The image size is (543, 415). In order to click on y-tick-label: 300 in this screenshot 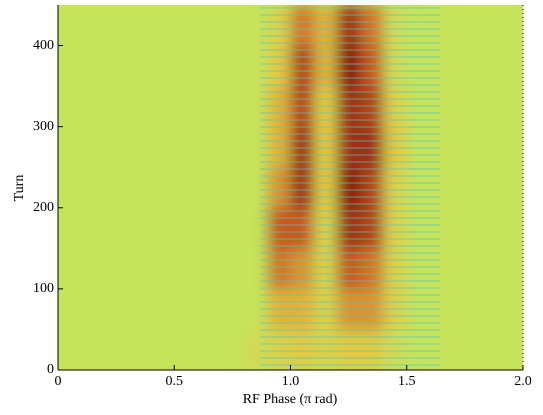, I will do `click(43, 126)`.